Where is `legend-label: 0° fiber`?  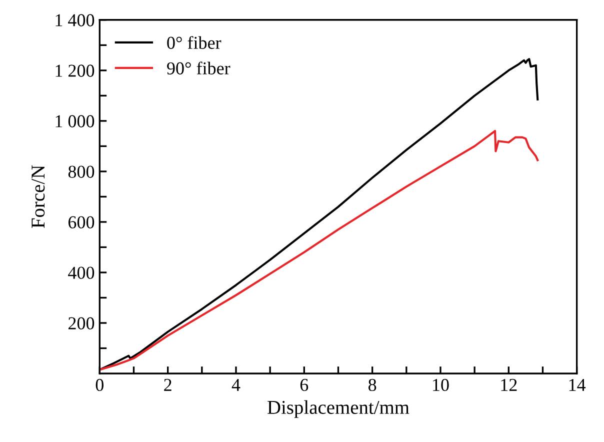
legend-label: 0° fiber is located at coordinates (194, 42).